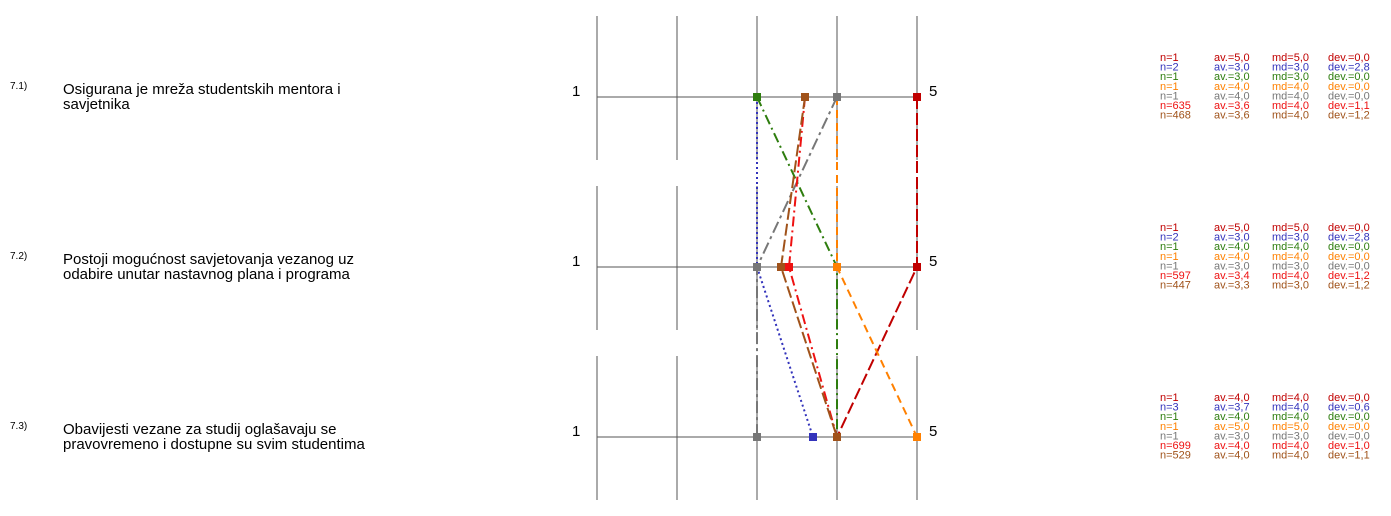 This screenshot has width=1391, height=516. I want to click on question-number: 7.3), so click(18, 426).